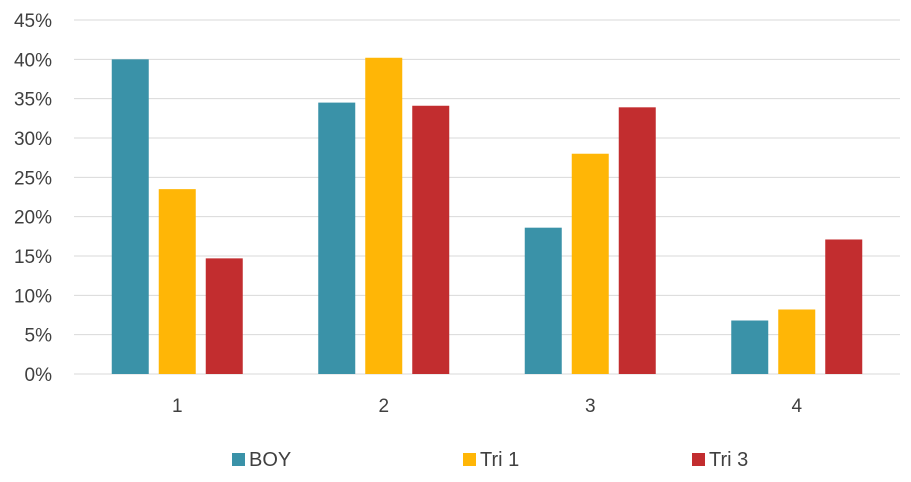 Image resolution: width=911 pixels, height=482 pixels. I want to click on legend-label: BOY, so click(270, 460).